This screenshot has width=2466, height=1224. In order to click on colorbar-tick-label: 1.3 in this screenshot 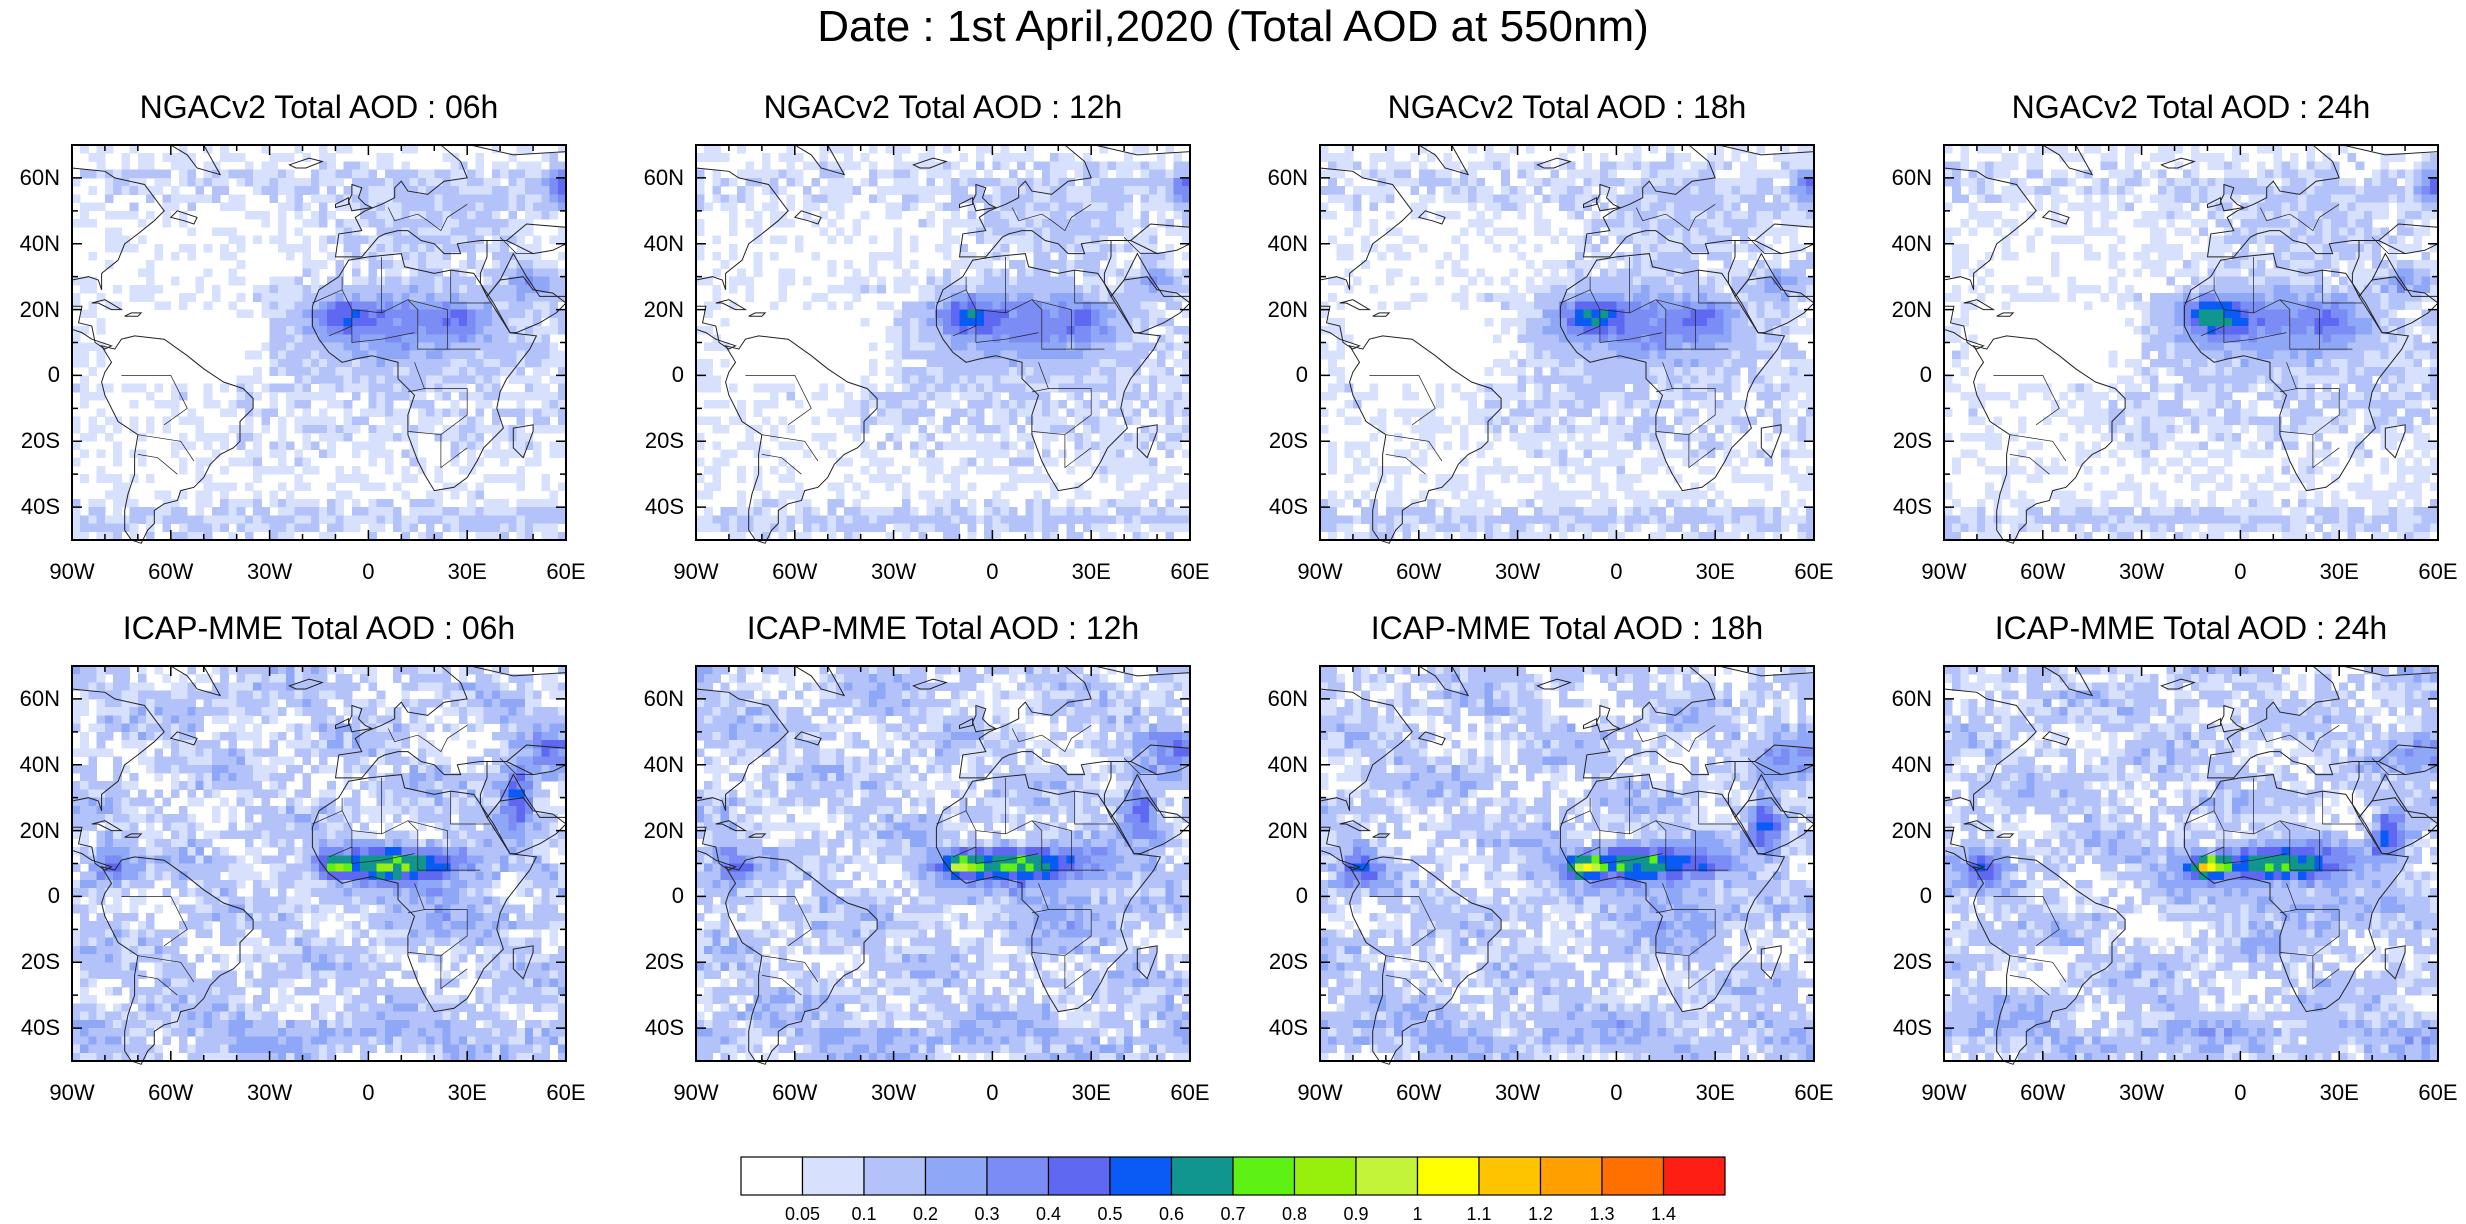, I will do `click(1602, 1214)`.